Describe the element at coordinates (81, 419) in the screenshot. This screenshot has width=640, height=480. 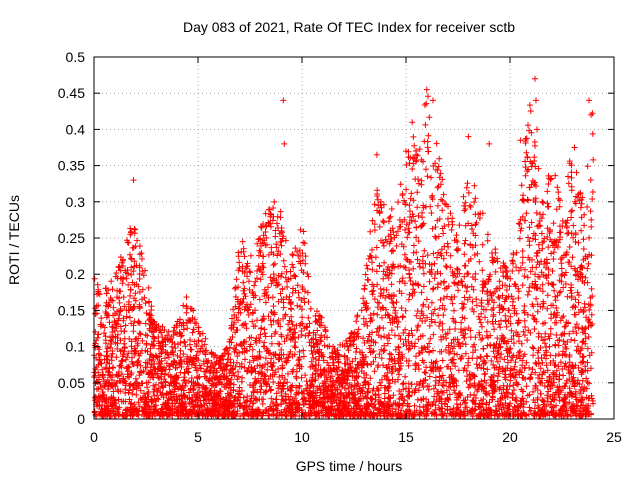
I see `y-tick-label: 0` at that location.